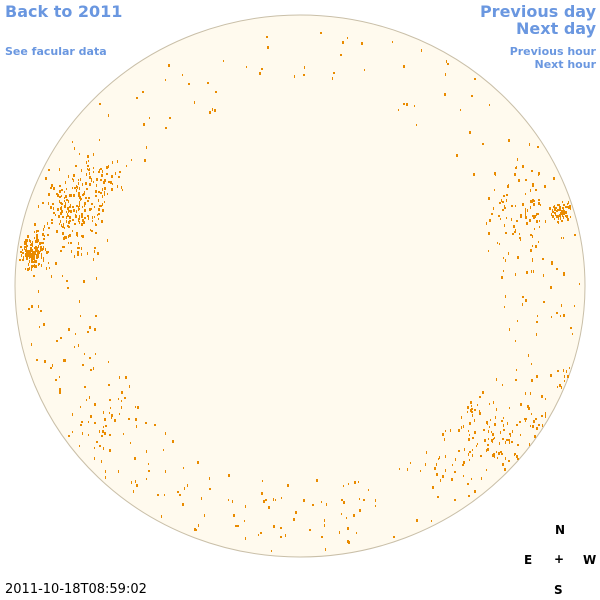  Describe the element at coordinates (537, 11) in the screenshot. I see `prev-day-link: Previous day` at that location.